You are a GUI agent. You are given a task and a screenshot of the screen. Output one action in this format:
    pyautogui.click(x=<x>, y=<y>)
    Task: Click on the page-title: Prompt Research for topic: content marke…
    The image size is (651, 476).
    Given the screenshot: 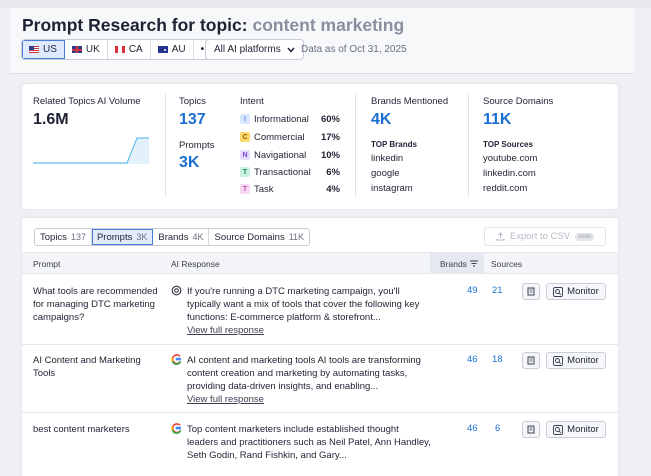 What is the action you would take?
    pyautogui.click(x=213, y=25)
    